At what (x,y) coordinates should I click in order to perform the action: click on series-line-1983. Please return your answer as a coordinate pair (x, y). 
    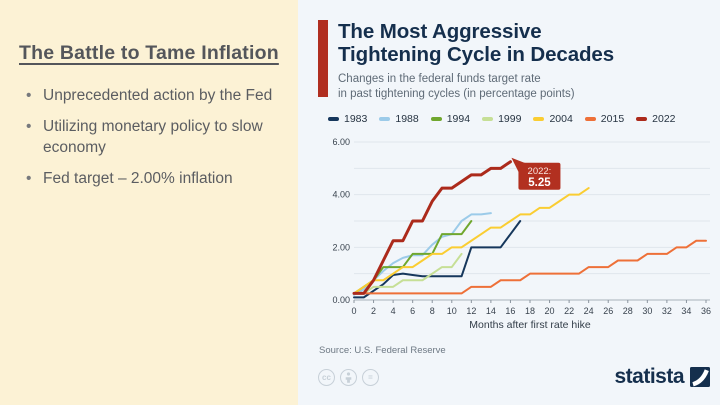
    Looking at the image, I should click on (437, 259).